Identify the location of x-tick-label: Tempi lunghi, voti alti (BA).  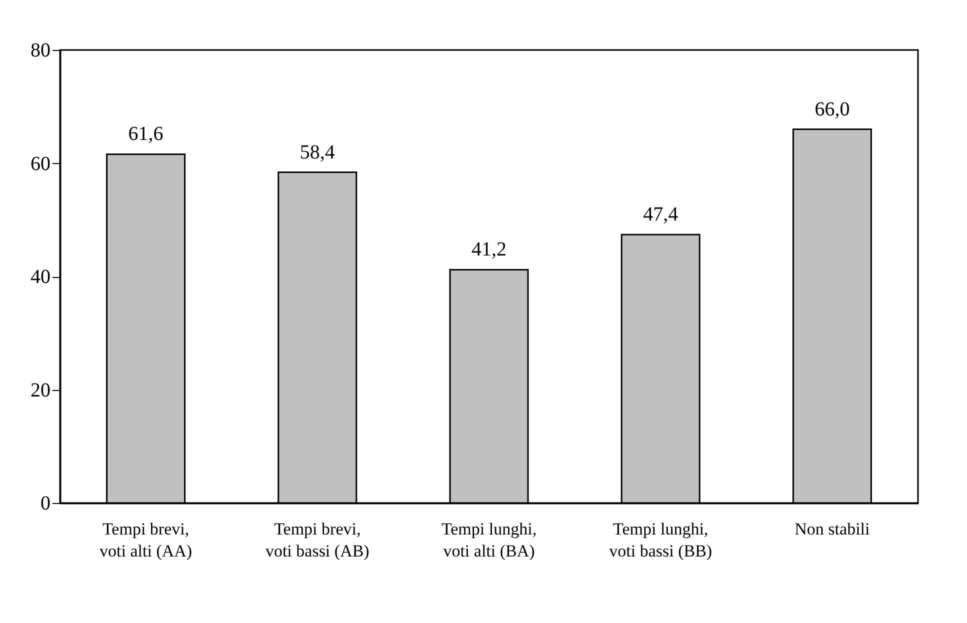
(489, 540).